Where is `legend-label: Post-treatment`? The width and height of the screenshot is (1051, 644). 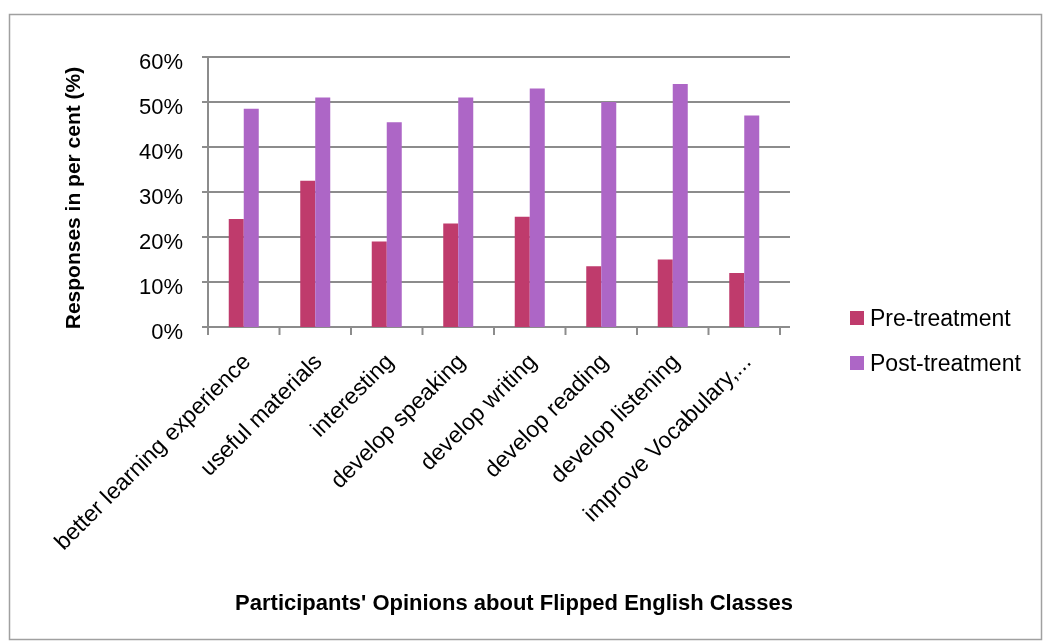
legend-label: Post-treatment is located at coordinates (946, 363).